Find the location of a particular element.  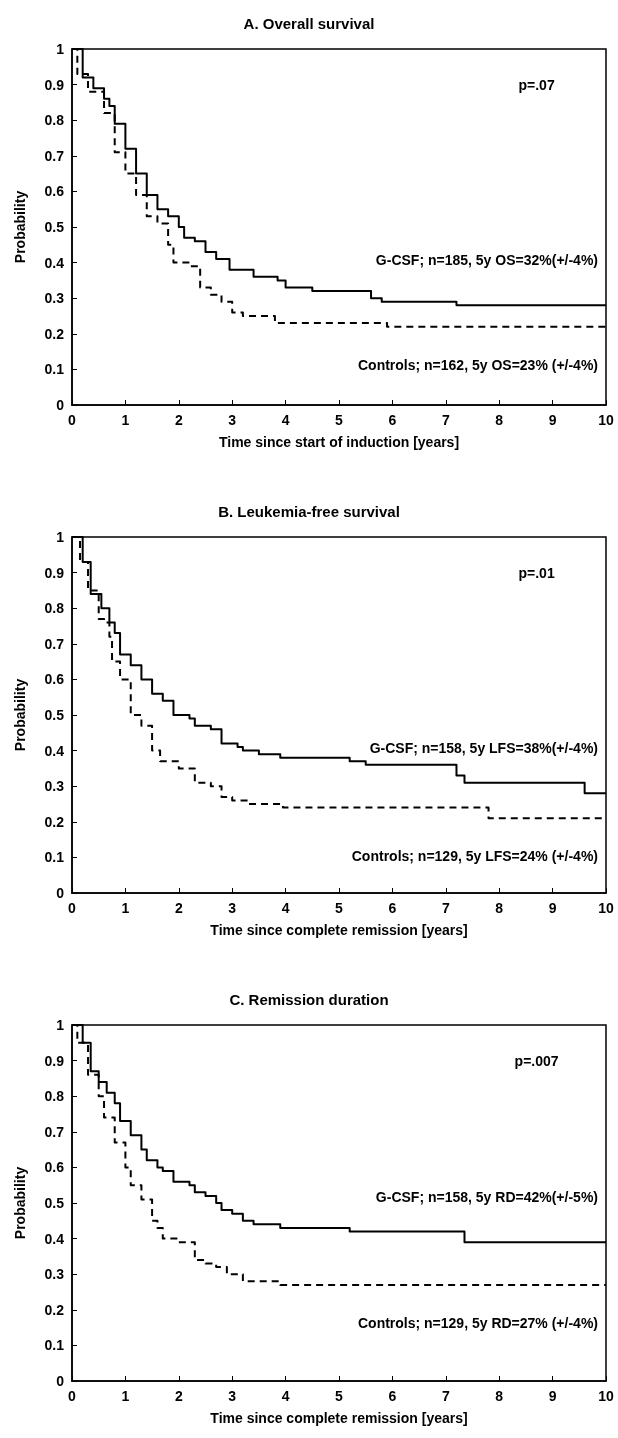

text: Controls; n=129, 5y LFS=24% (+/-4%) is located at coordinates (474, 856).